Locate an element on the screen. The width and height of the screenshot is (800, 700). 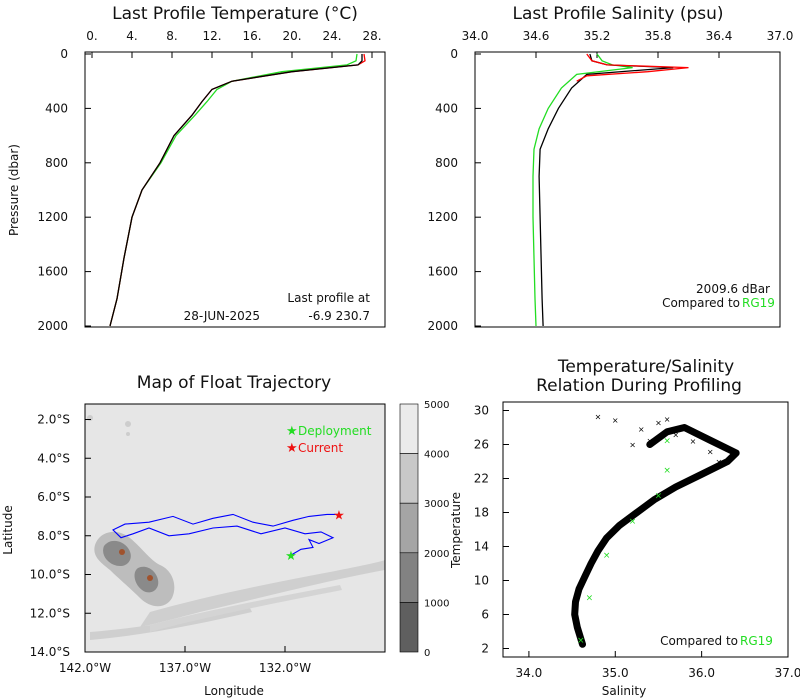
x-tick-label: 35.8 is located at coordinates (658, 36).